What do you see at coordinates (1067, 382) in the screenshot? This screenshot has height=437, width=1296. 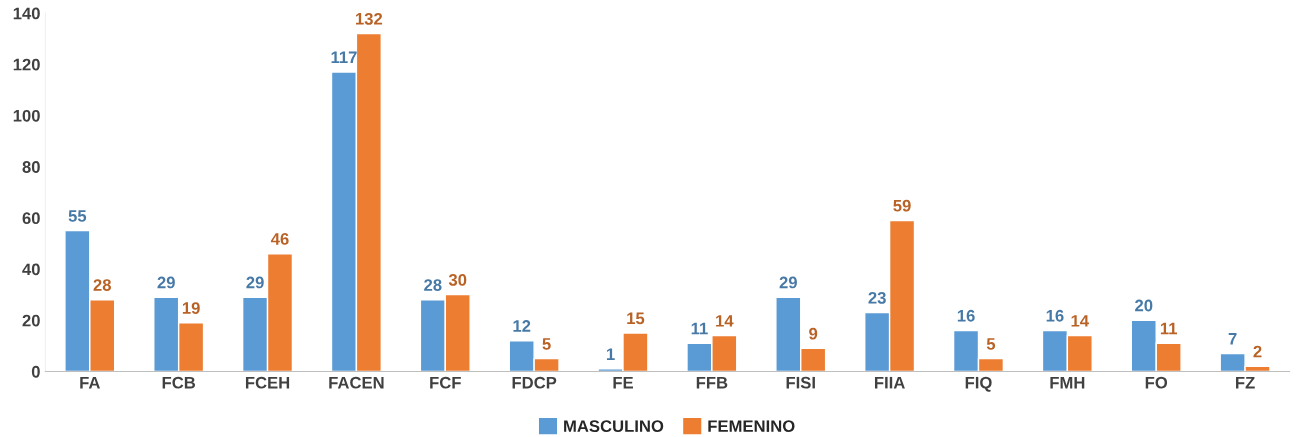 I see `x-tick-label: FMH` at bounding box center [1067, 382].